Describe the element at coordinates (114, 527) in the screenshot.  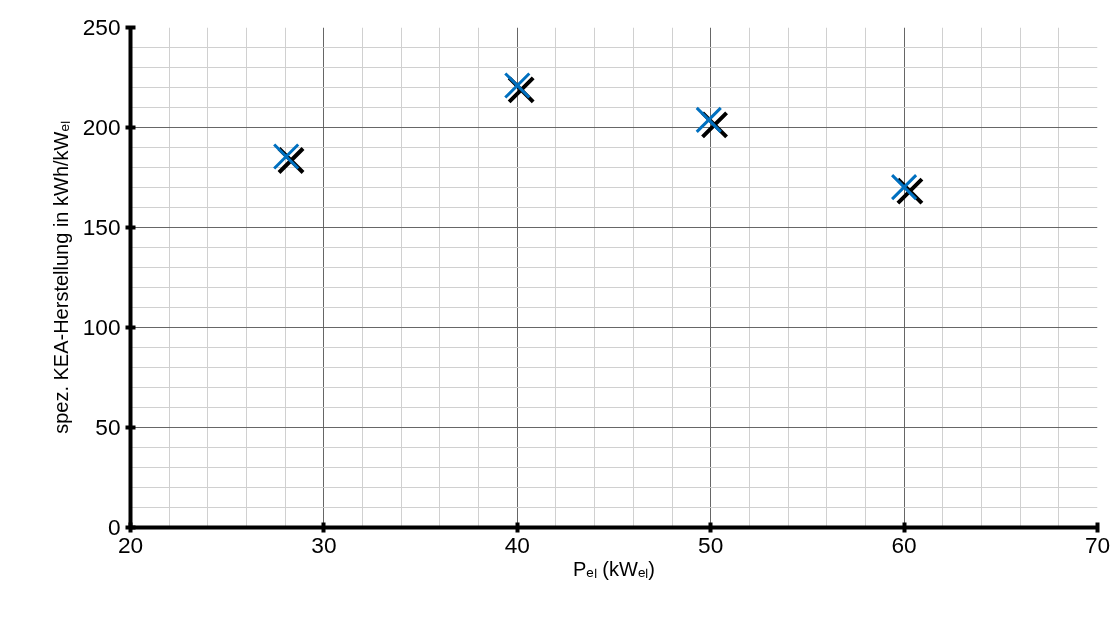
I see `y-tick-label: 0` at that location.